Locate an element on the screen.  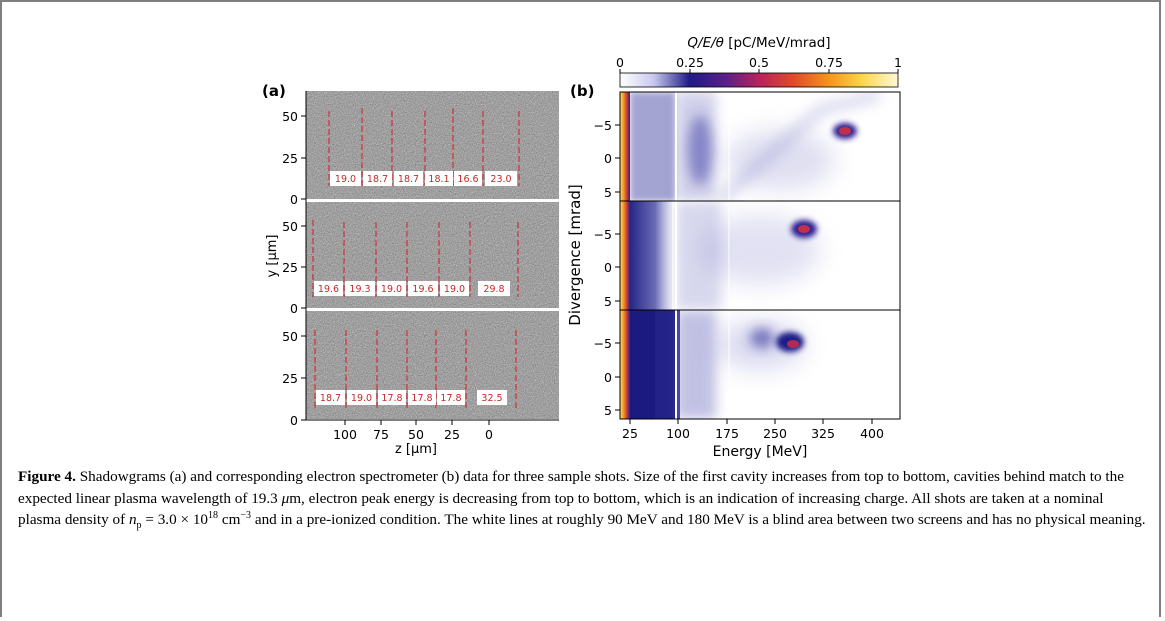
cavity-label: 16.6 is located at coordinates (468, 178).